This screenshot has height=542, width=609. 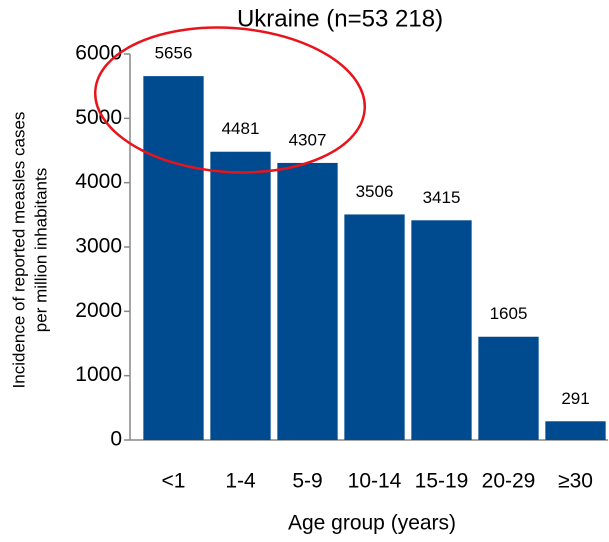 I want to click on y-tick-label: 1000, so click(x=98, y=374).